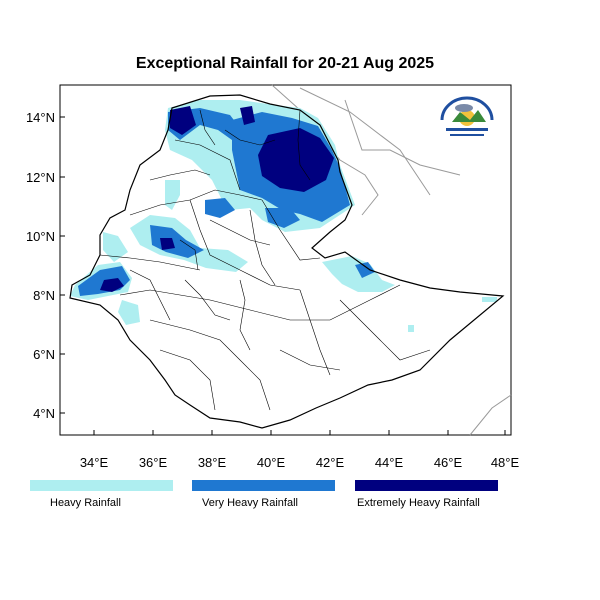  Describe the element at coordinates (426, 485) in the screenshot. I see `legend-swatch-extremely-heavy` at that location.